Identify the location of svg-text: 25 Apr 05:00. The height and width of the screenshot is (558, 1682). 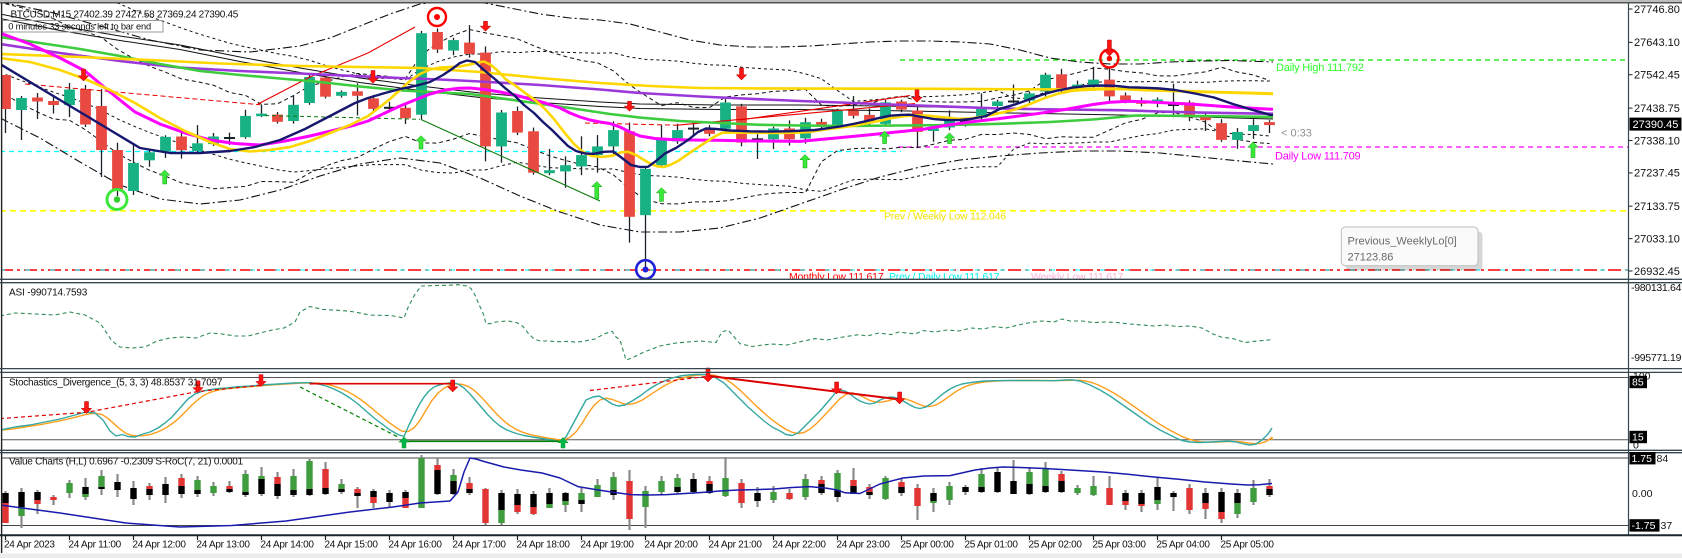
(1248, 545).